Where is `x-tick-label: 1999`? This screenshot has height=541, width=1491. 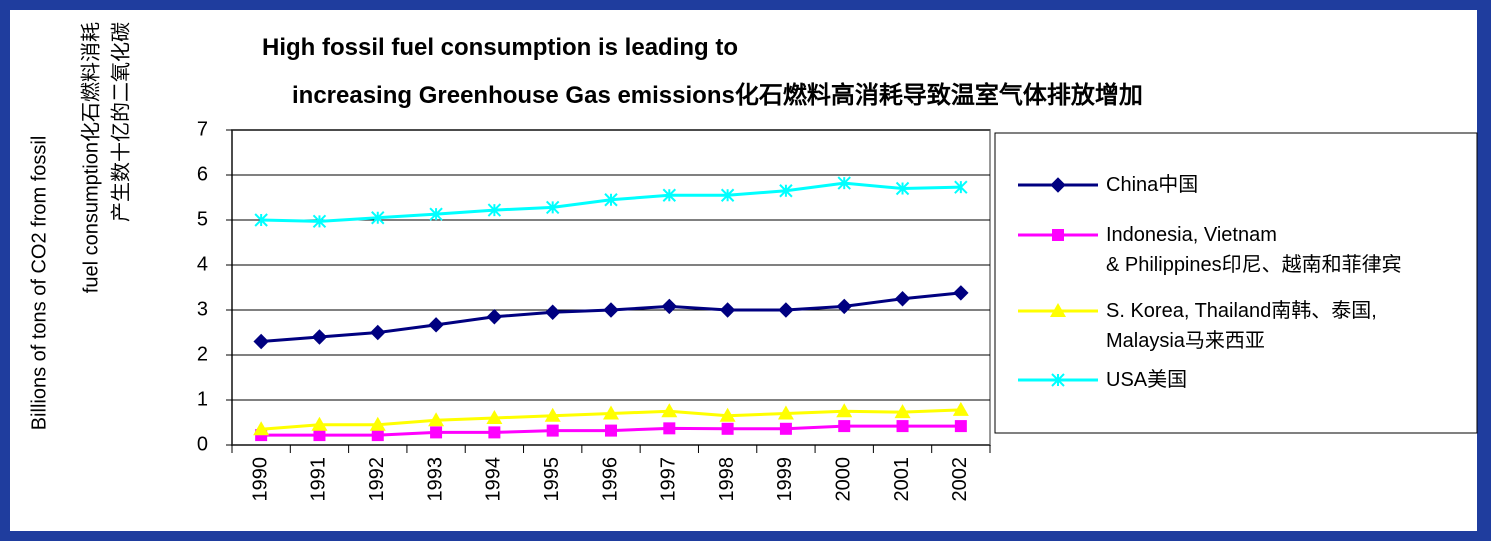 x-tick-label: 1999 is located at coordinates (785, 479).